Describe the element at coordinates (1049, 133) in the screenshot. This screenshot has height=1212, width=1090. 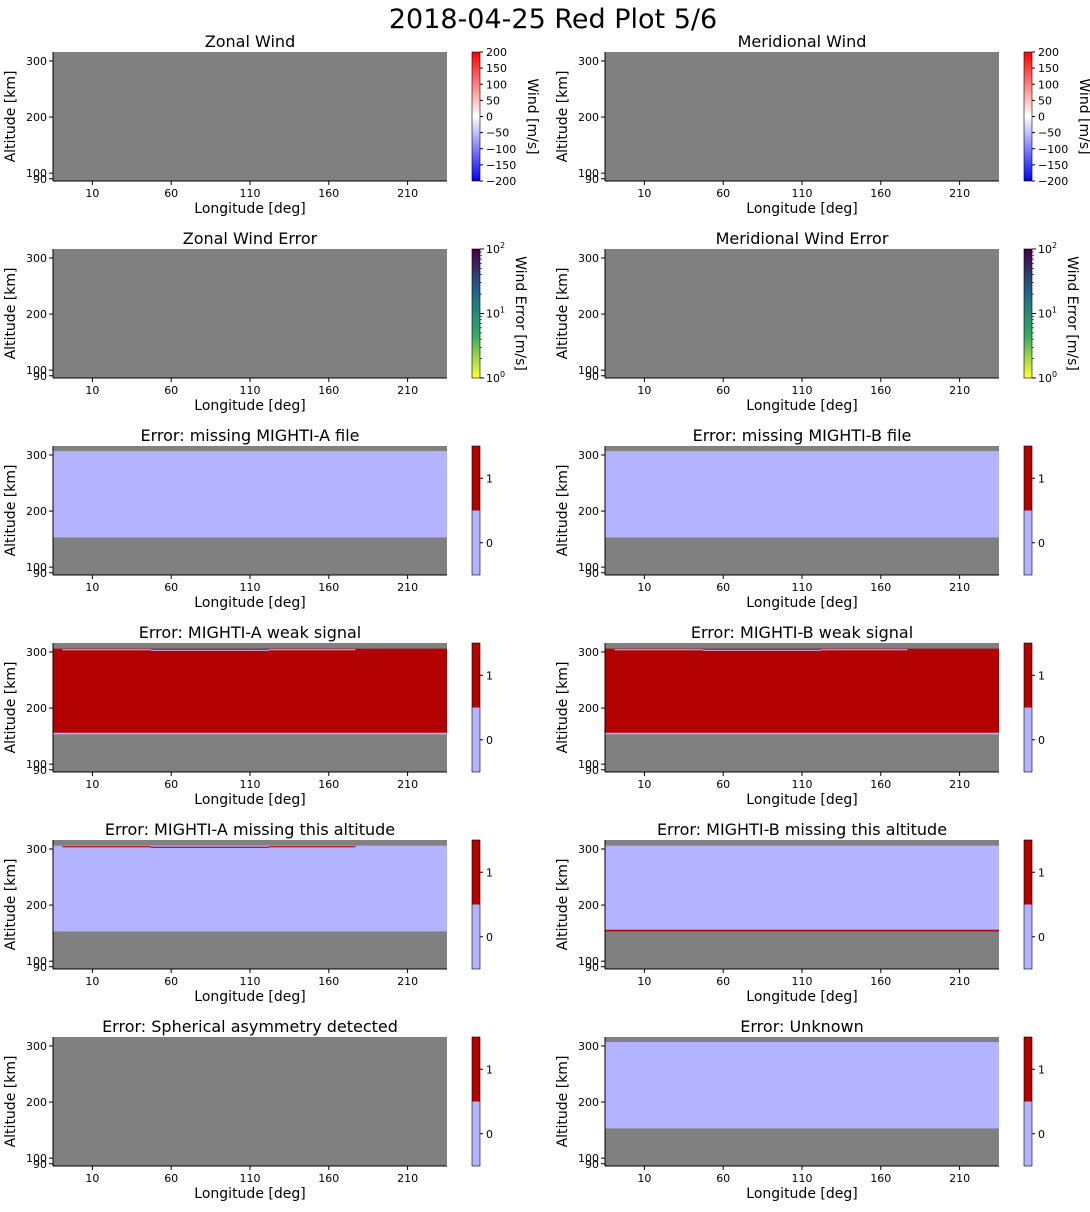
I see `colorbar-tick-label: −50` at that location.